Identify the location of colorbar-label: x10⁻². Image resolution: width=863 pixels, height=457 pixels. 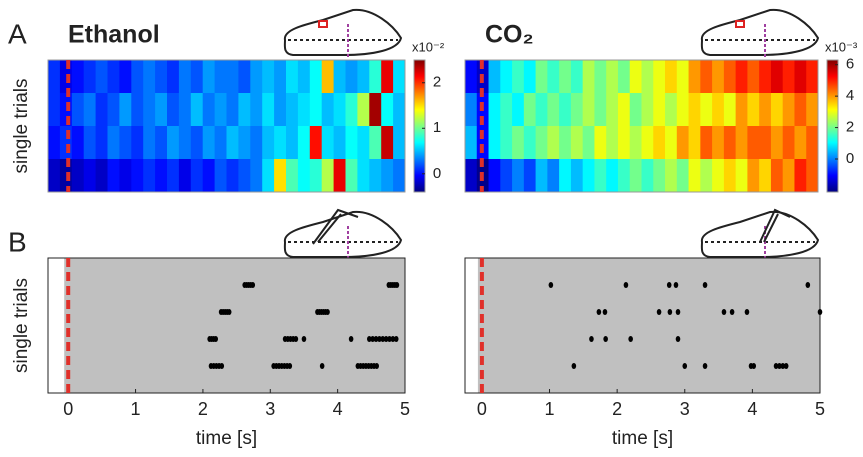
(428, 46).